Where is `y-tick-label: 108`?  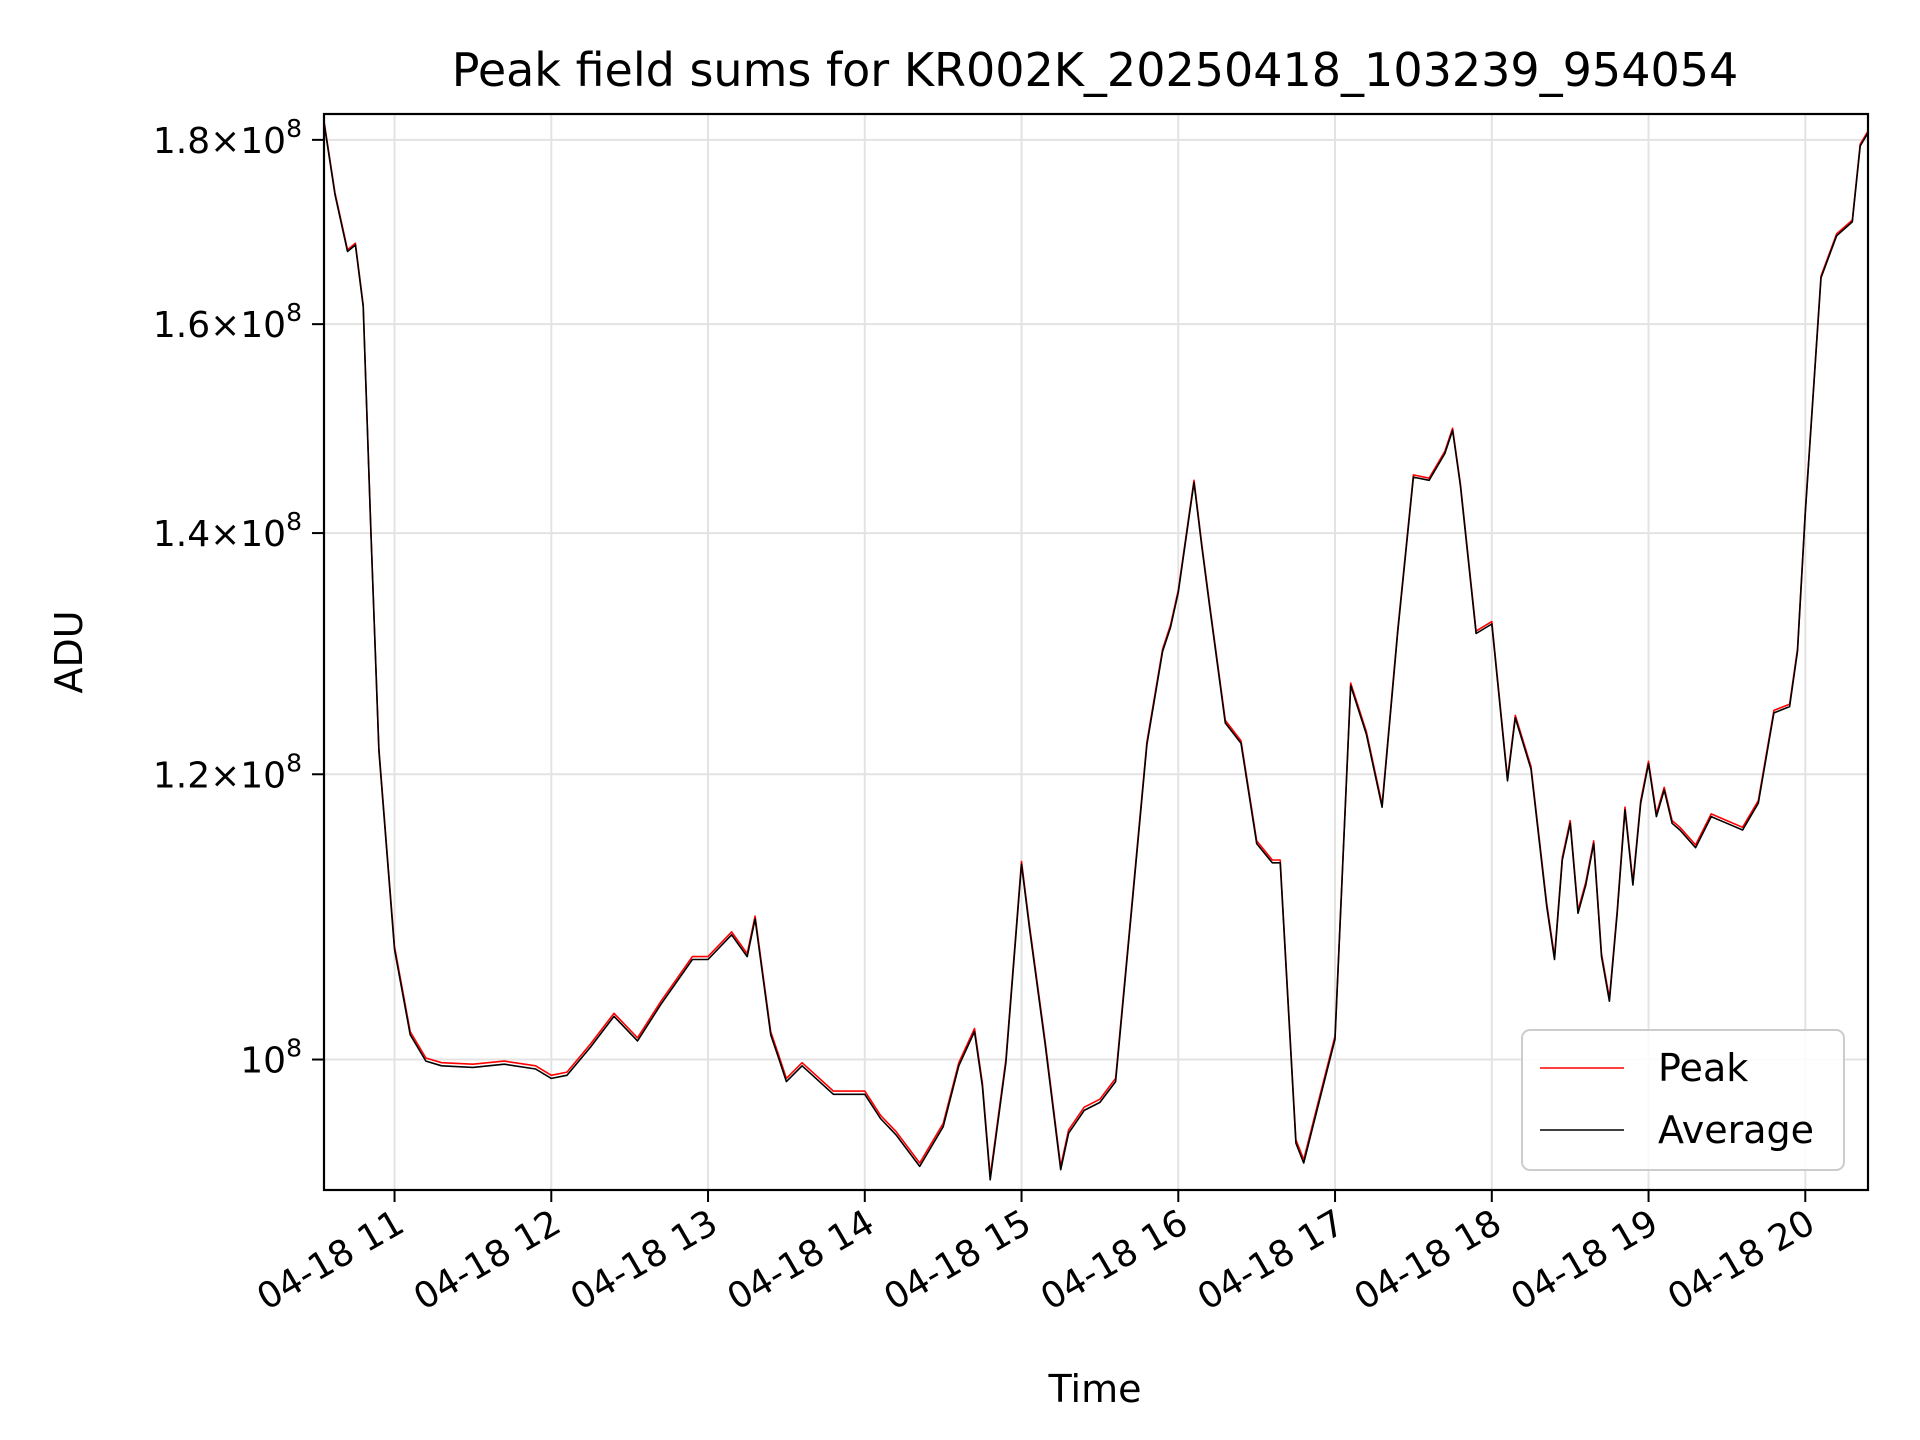 y-tick-label: 108 is located at coordinates (271, 1058).